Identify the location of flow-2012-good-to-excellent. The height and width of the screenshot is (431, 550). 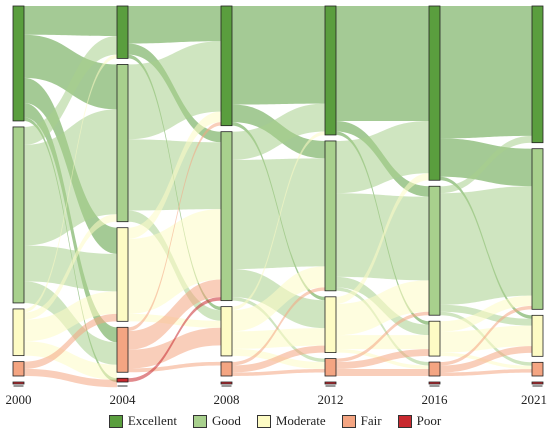
(382, 157).